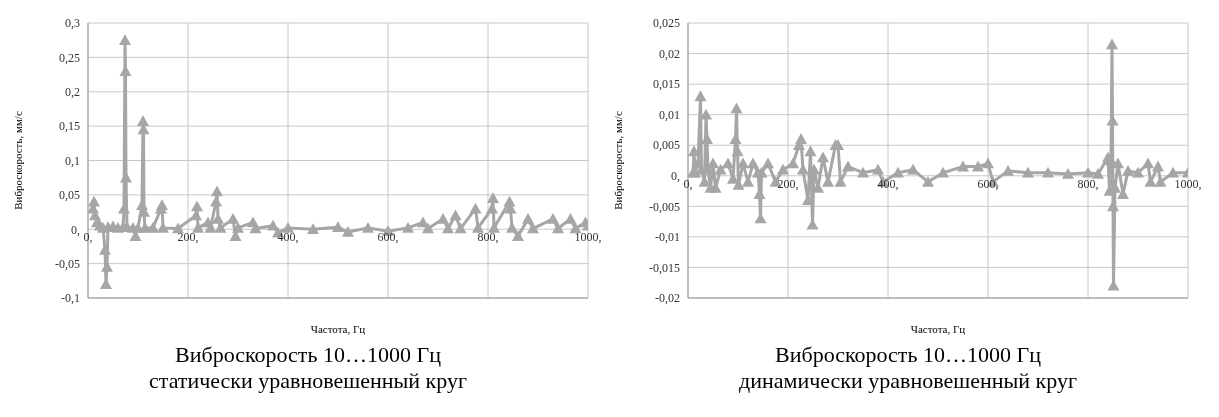  Describe the element at coordinates (669, 53) in the screenshot. I see `y-tick-label: 0,02` at that location.